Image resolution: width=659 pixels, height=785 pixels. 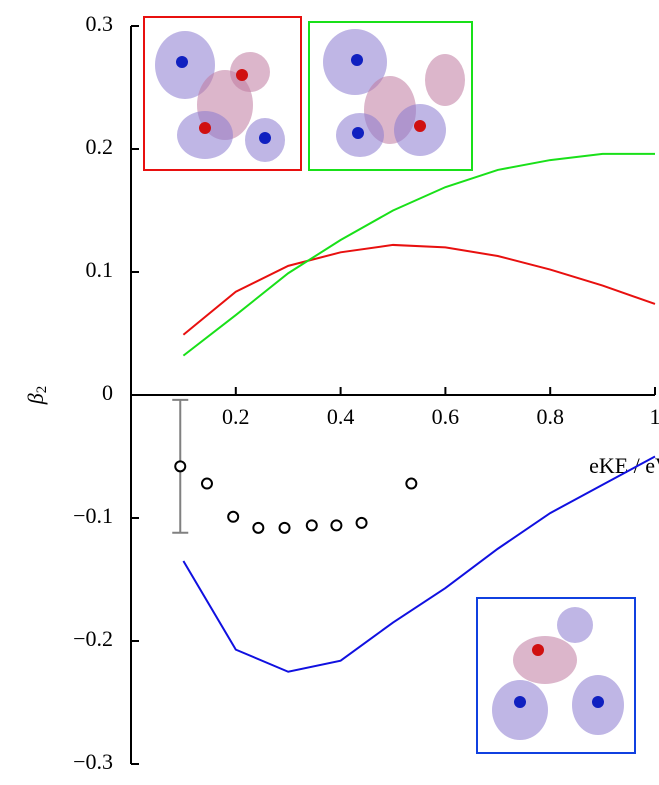 What do you see at coordinates (390, 96) in the screenshot?
I see `inset-green` at bounding box center [390, 96].